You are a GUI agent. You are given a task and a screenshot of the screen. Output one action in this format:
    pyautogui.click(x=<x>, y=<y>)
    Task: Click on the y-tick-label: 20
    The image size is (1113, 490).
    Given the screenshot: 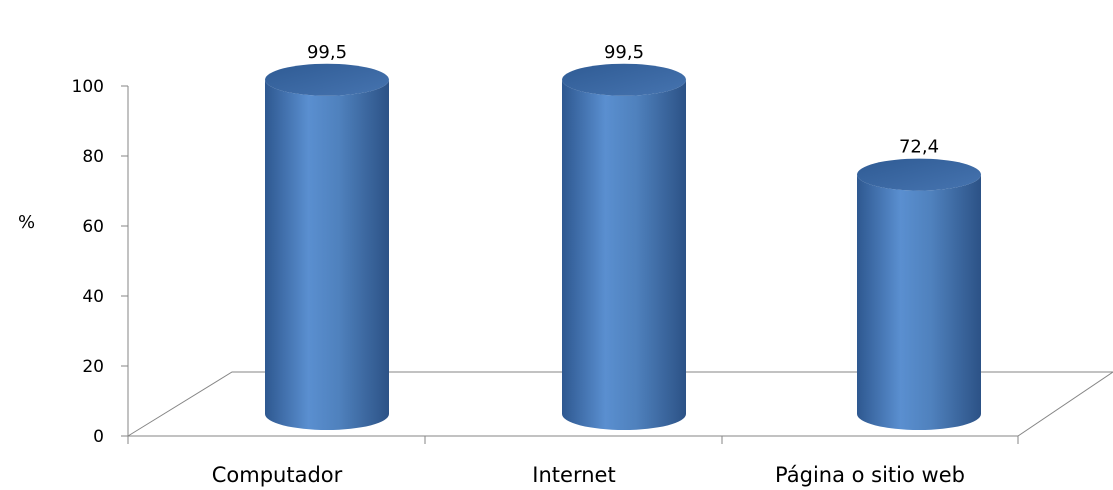 What is the action you would take?
    pyautogui.click(x=93, y=367)
    